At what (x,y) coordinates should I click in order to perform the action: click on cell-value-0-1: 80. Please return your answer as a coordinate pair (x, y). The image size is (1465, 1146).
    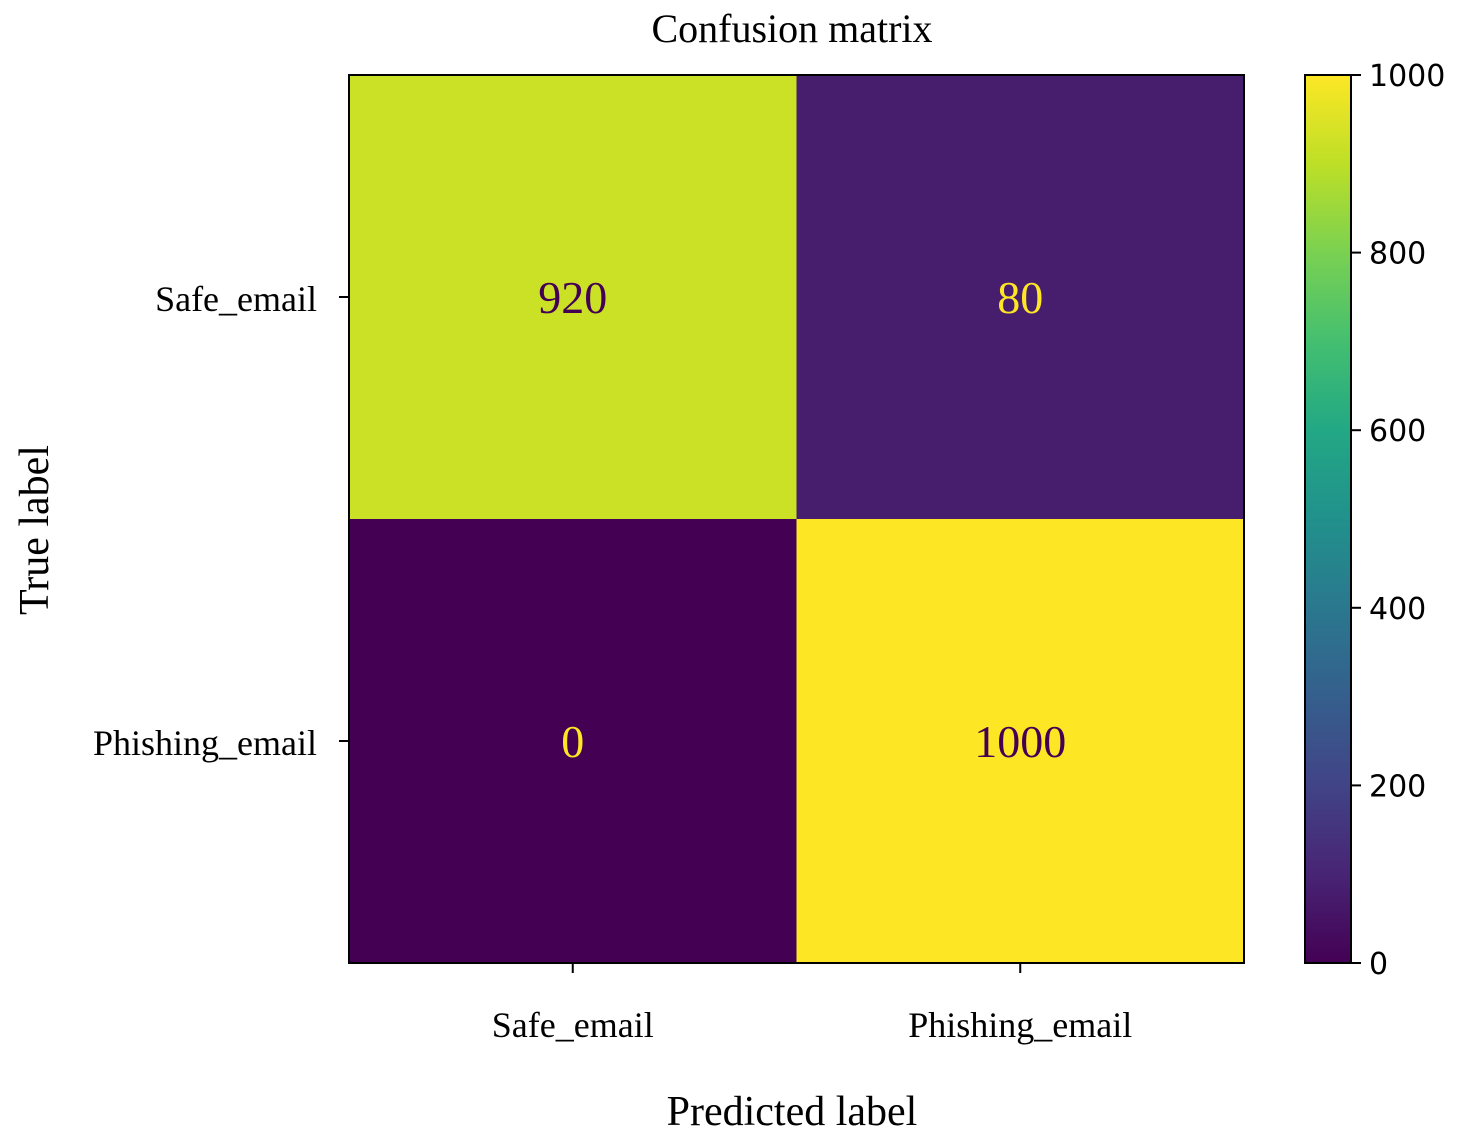
    Looking at the image, I should click on (1020, 297).